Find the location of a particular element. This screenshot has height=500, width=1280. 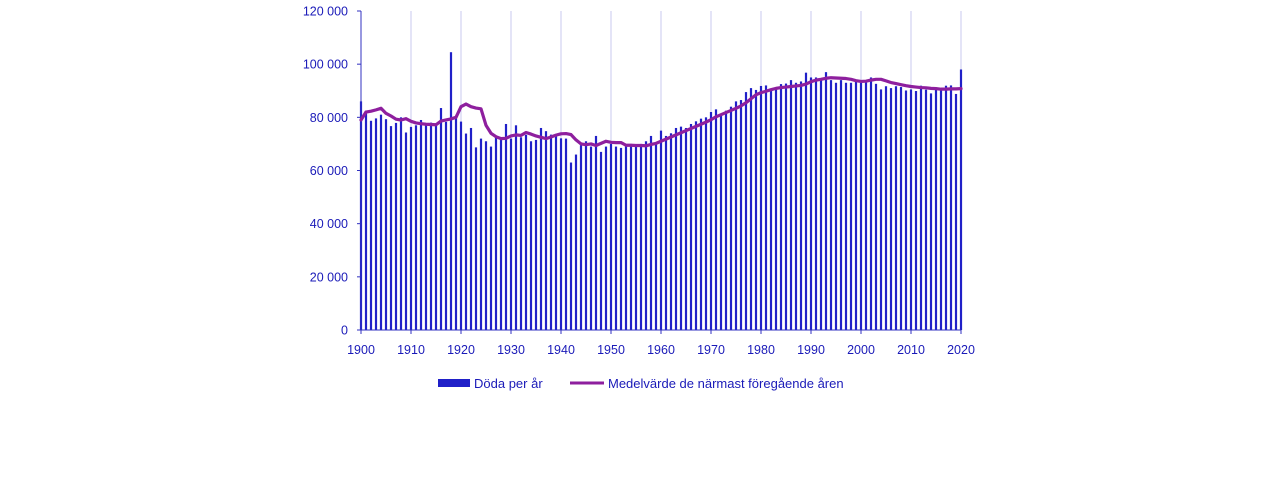

line-series is located at coordinates (661, 112).